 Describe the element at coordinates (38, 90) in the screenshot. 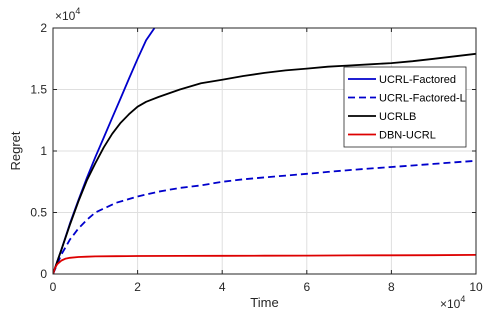

I see `y-tick-label: 1.5` at that location.